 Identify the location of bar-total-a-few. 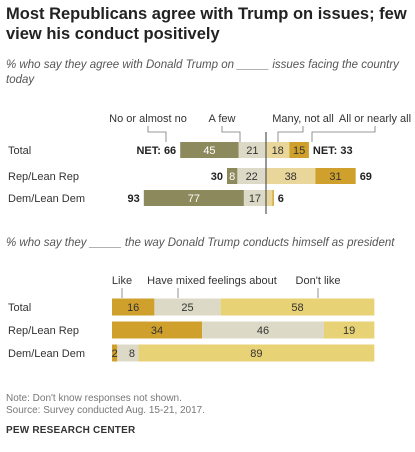
(252, 150).